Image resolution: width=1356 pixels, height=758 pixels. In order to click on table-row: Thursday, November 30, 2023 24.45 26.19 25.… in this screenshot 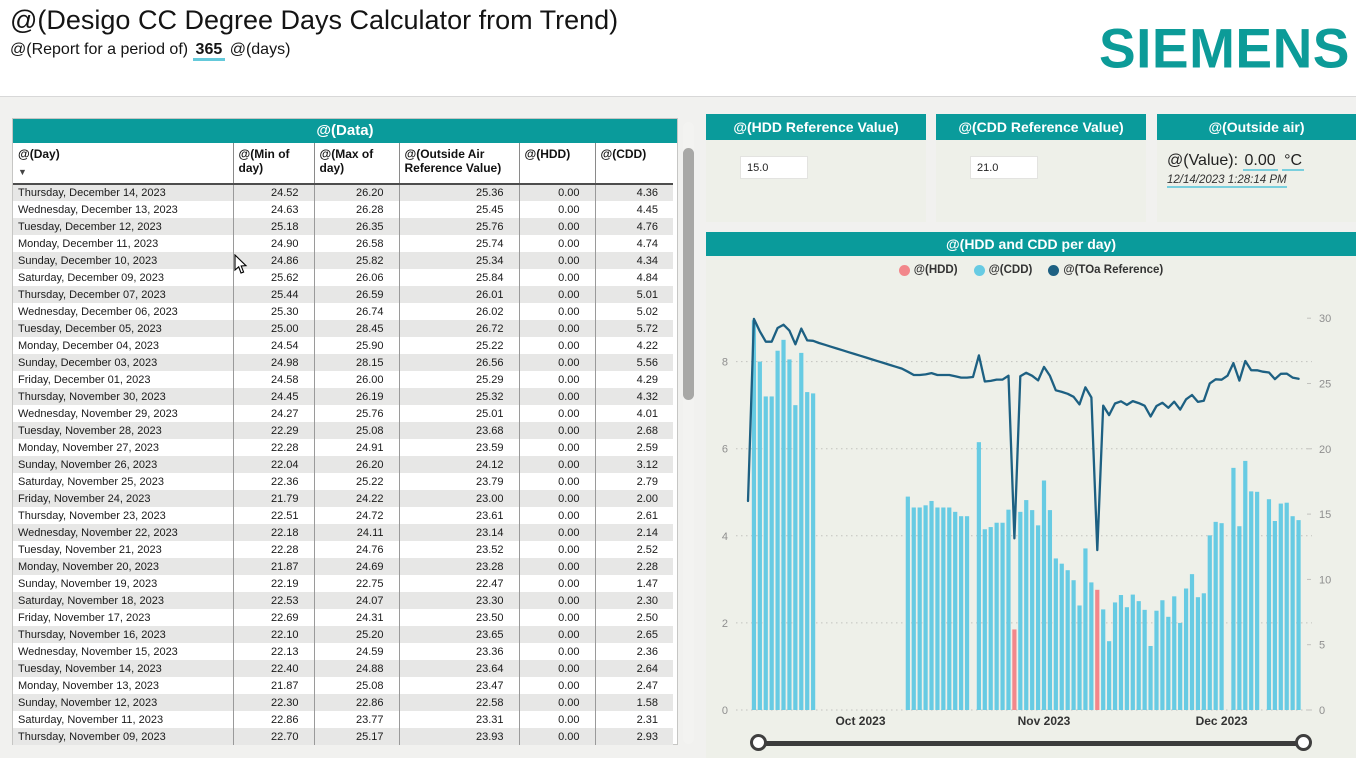, I will do `click(343, 396)`.